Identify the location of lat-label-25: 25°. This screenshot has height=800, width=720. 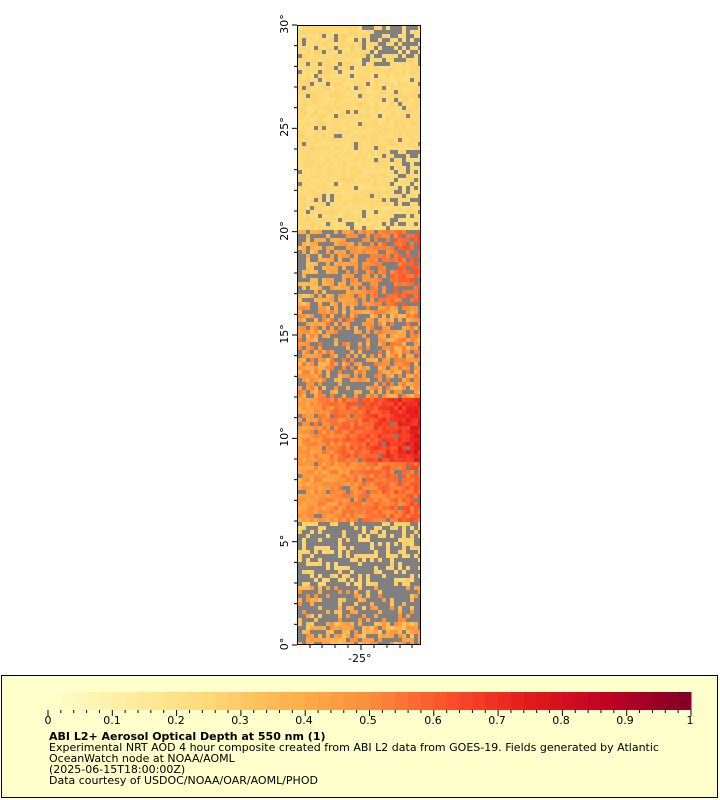
(284, 127).